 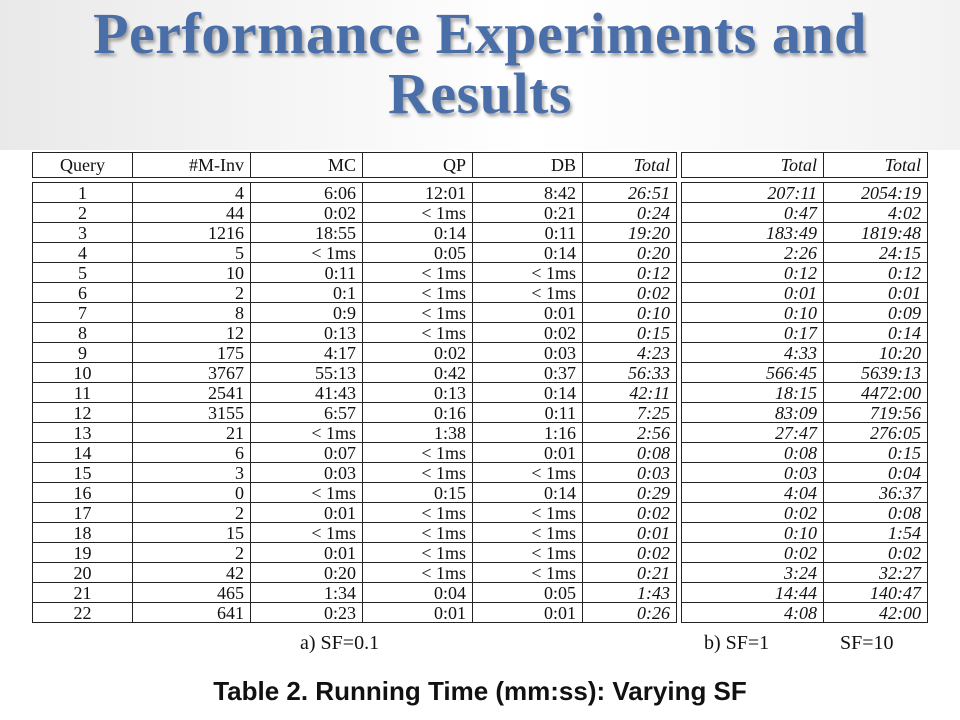 What do you see at coordinates (191, 412) in the screenshot?
I see `table-cell: 3155` at bounding box center [191, 412].